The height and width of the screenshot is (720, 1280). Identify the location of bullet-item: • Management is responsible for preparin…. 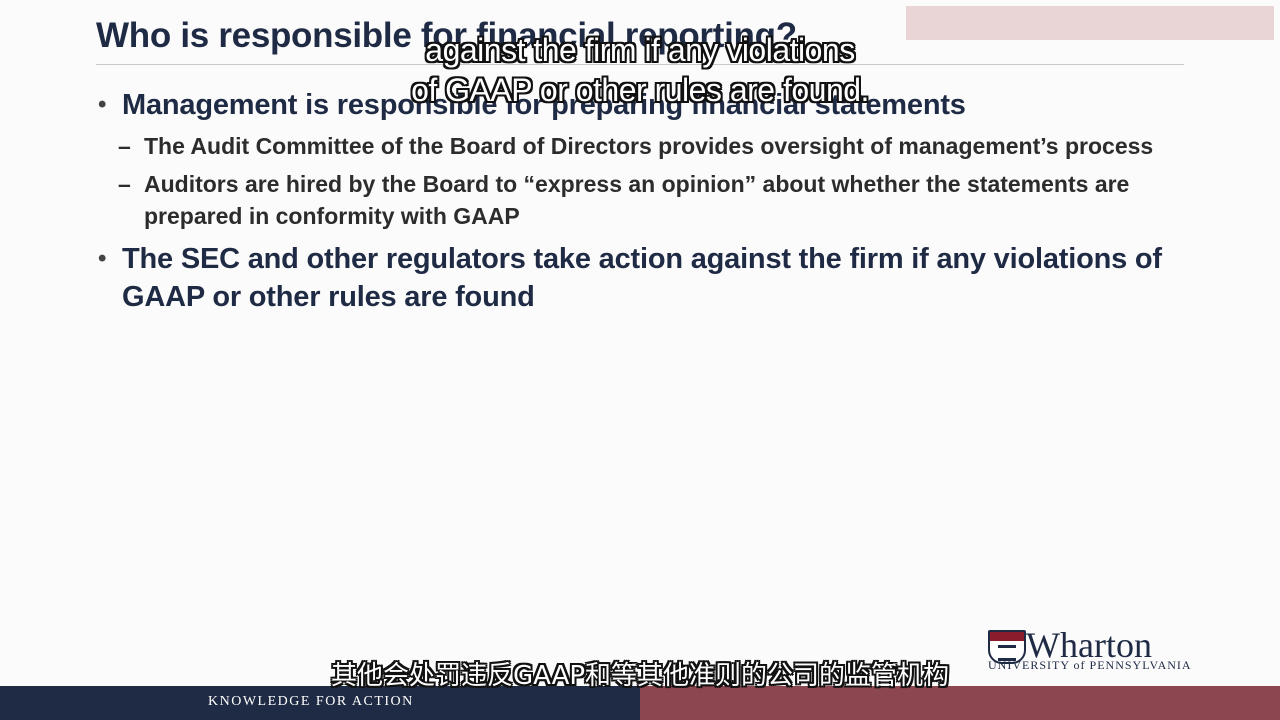
(648, 105).